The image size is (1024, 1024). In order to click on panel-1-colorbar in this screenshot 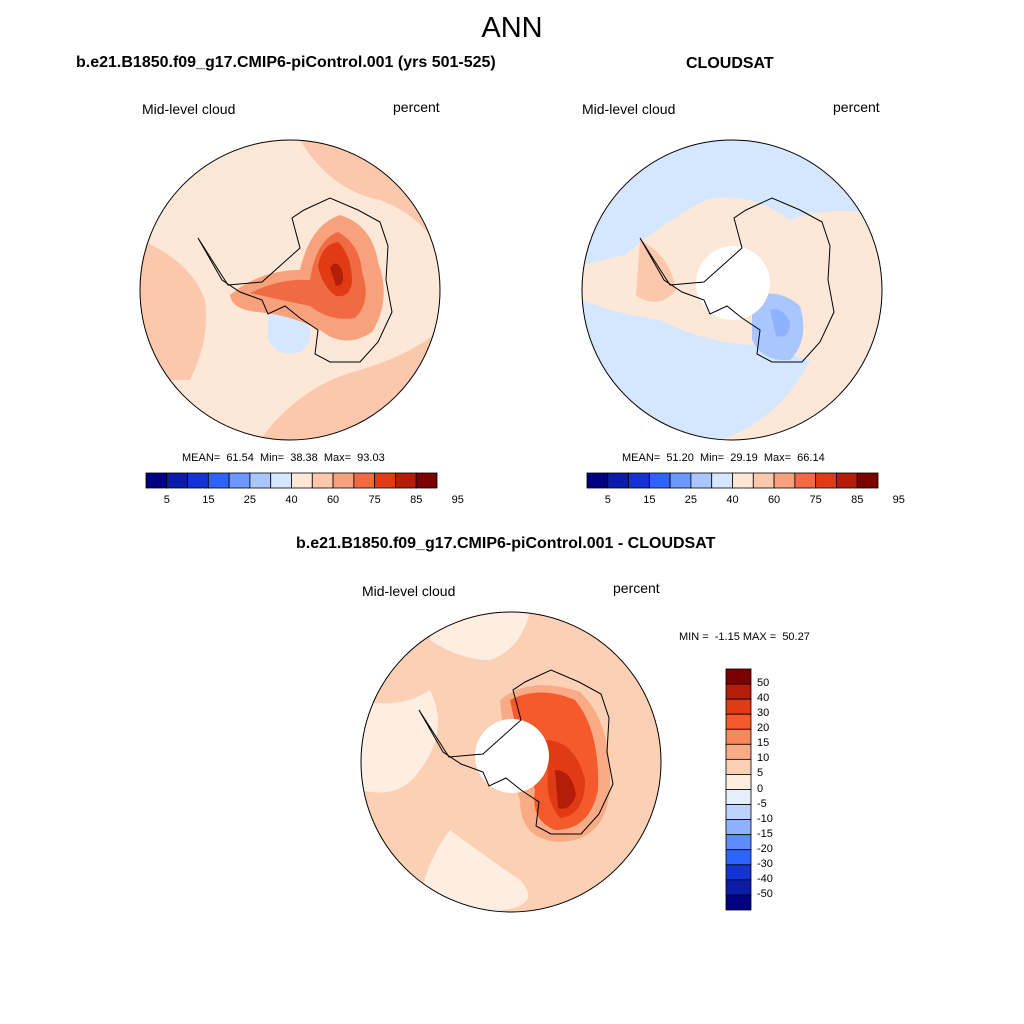, I will do `click(291, 480)`.